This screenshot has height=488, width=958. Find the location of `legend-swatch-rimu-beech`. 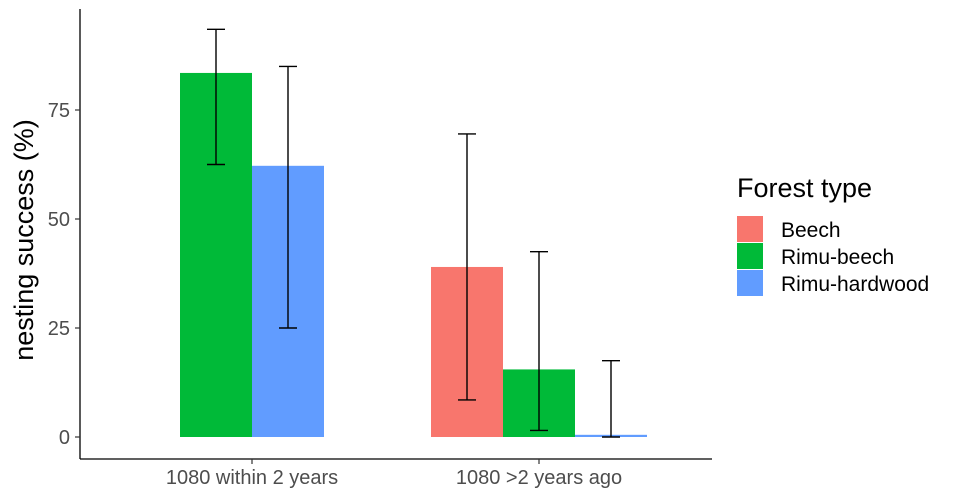

legend-swatch-rimu-beech is located at coordinates (750, 256).